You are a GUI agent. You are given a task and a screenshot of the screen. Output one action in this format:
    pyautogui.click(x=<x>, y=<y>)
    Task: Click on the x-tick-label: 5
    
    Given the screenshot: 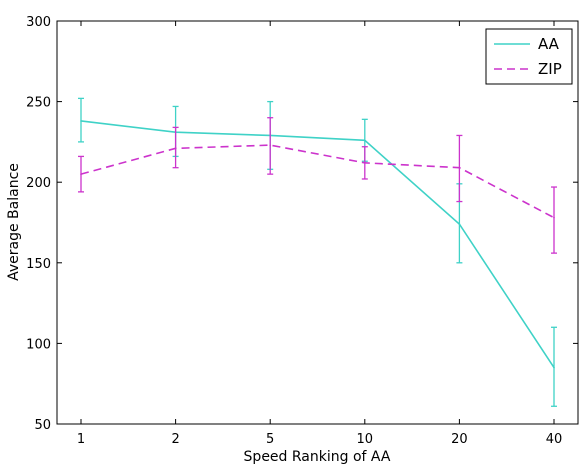 What is the action you would take?
    pyautogui.click(x=270, y=439)
    